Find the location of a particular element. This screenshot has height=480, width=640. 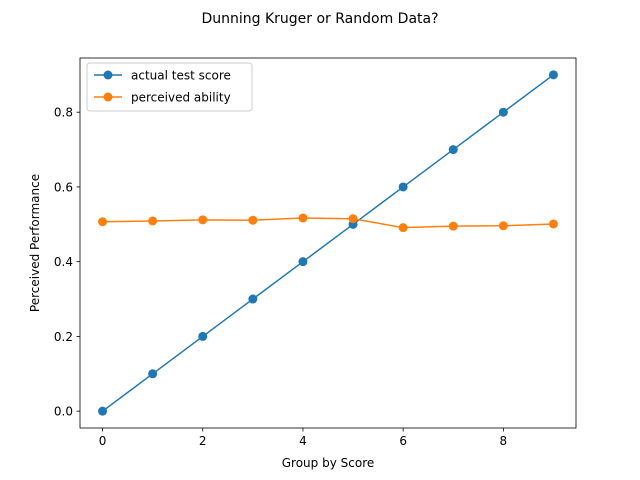

legend-marker-actual-test-score is located at coordinates (108, 75).